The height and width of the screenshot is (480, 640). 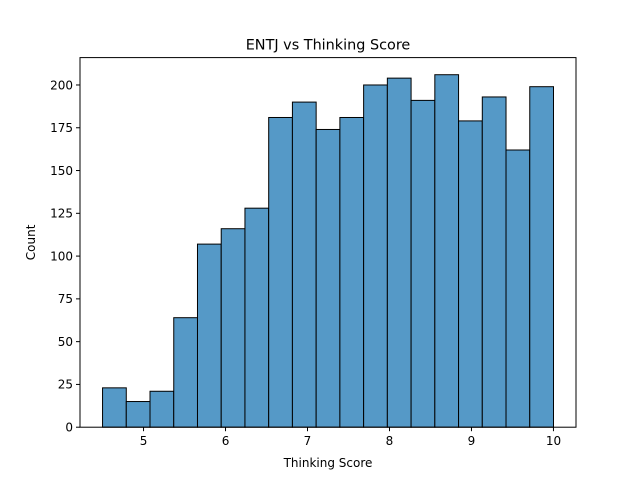 What do you see at coordinates (61, 256) in the screenshot?
I see `y-tick-label: 100` at bounding box center [61, 256].